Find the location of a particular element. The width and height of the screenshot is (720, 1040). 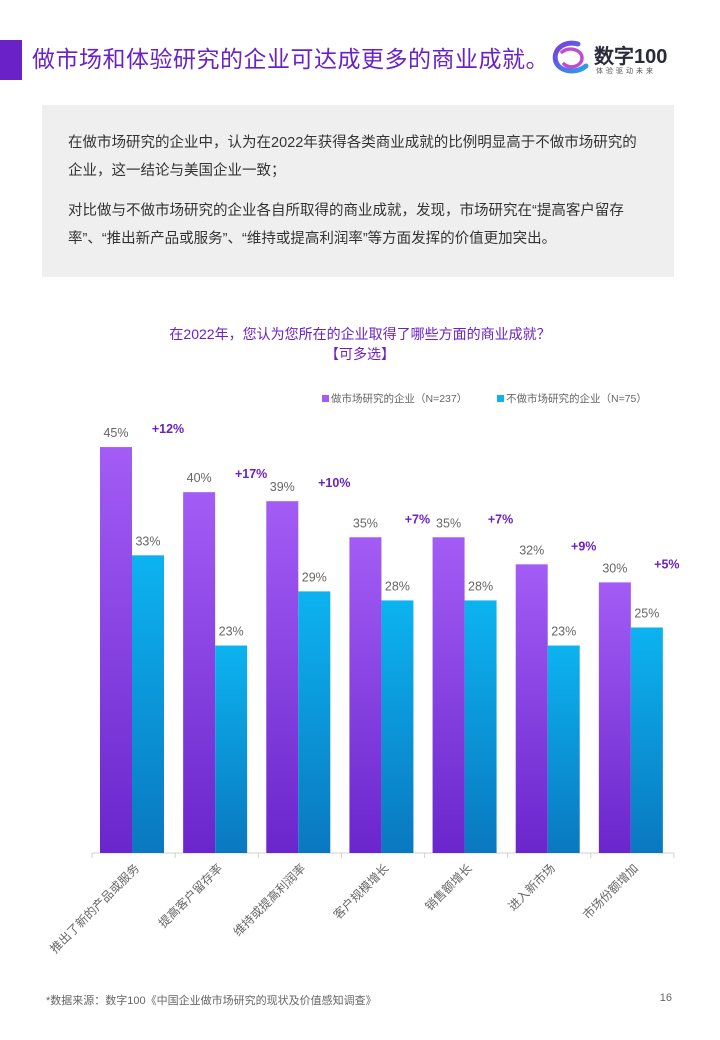

category-label: 客户规模增长 is located at coordinates (361, 892).